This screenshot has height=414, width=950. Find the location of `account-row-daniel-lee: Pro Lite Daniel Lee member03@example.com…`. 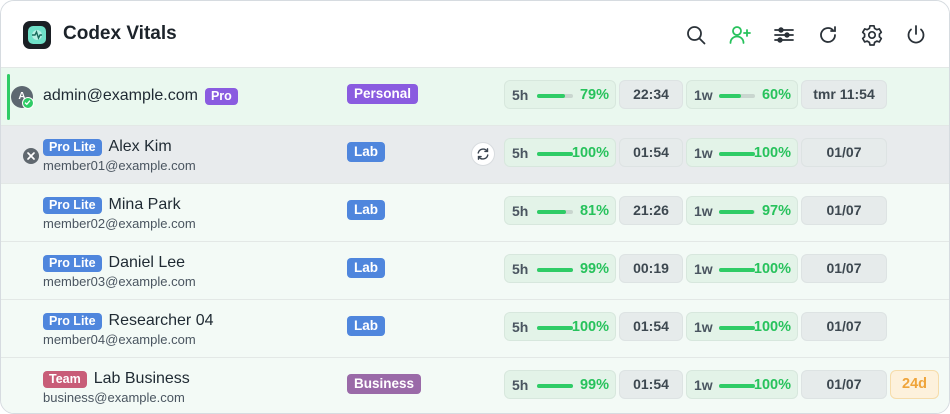

account-row-daniel-lee: Pro Lite Daniel Lee member03@example.com… is located at coordinates (475, 270).